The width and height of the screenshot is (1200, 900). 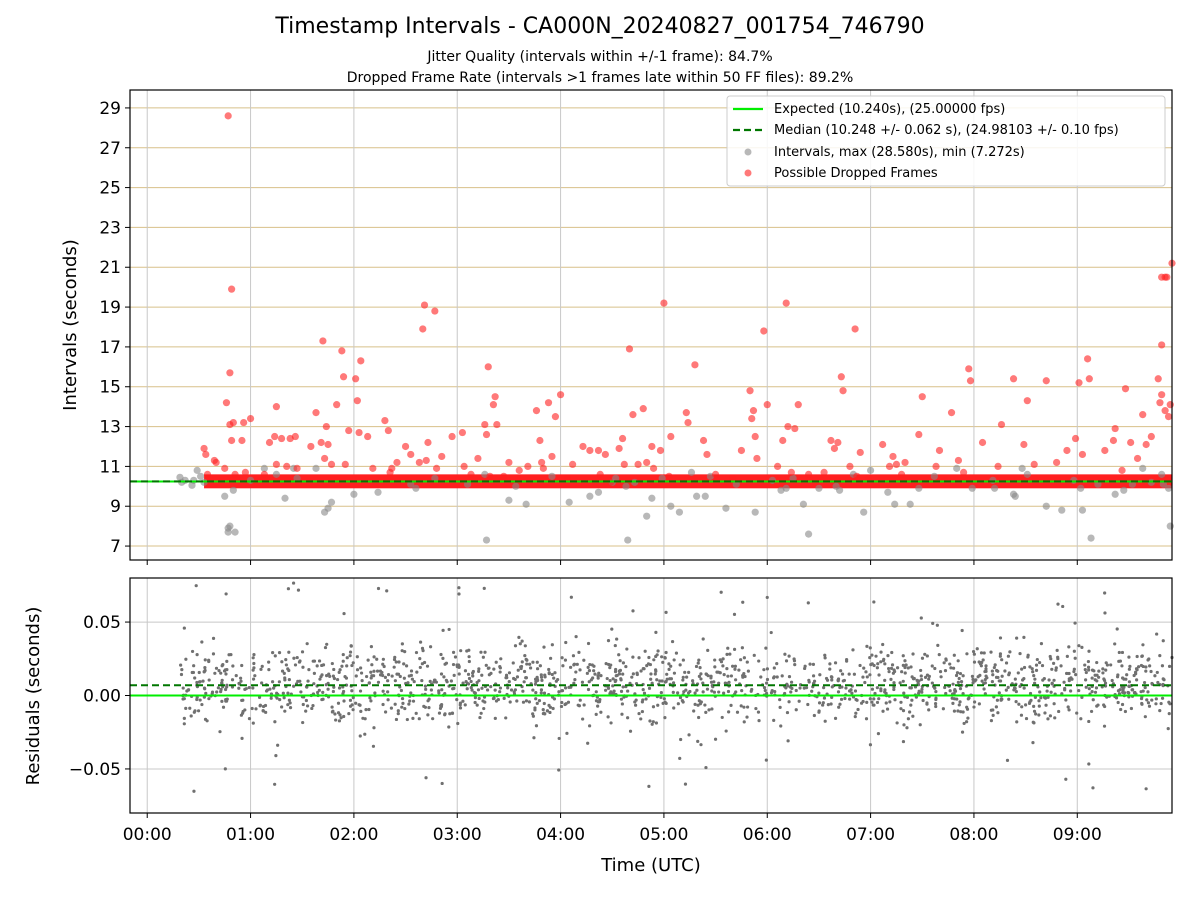 What do you see at coordinates (102, 623) in the screenshot?
I see `bottom-y-tick-label: 0.05` at bounding box center [102, 623].